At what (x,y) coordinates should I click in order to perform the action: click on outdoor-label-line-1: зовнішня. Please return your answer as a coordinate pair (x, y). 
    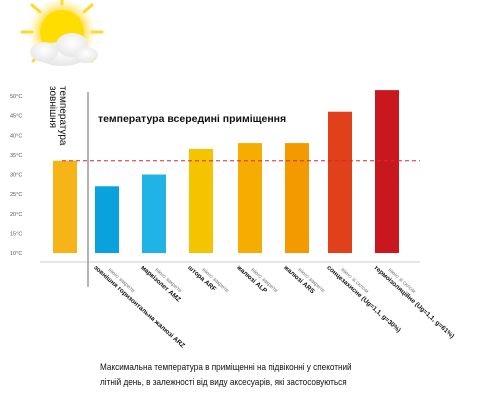
    Looking at the image, I should click on (52, 107).